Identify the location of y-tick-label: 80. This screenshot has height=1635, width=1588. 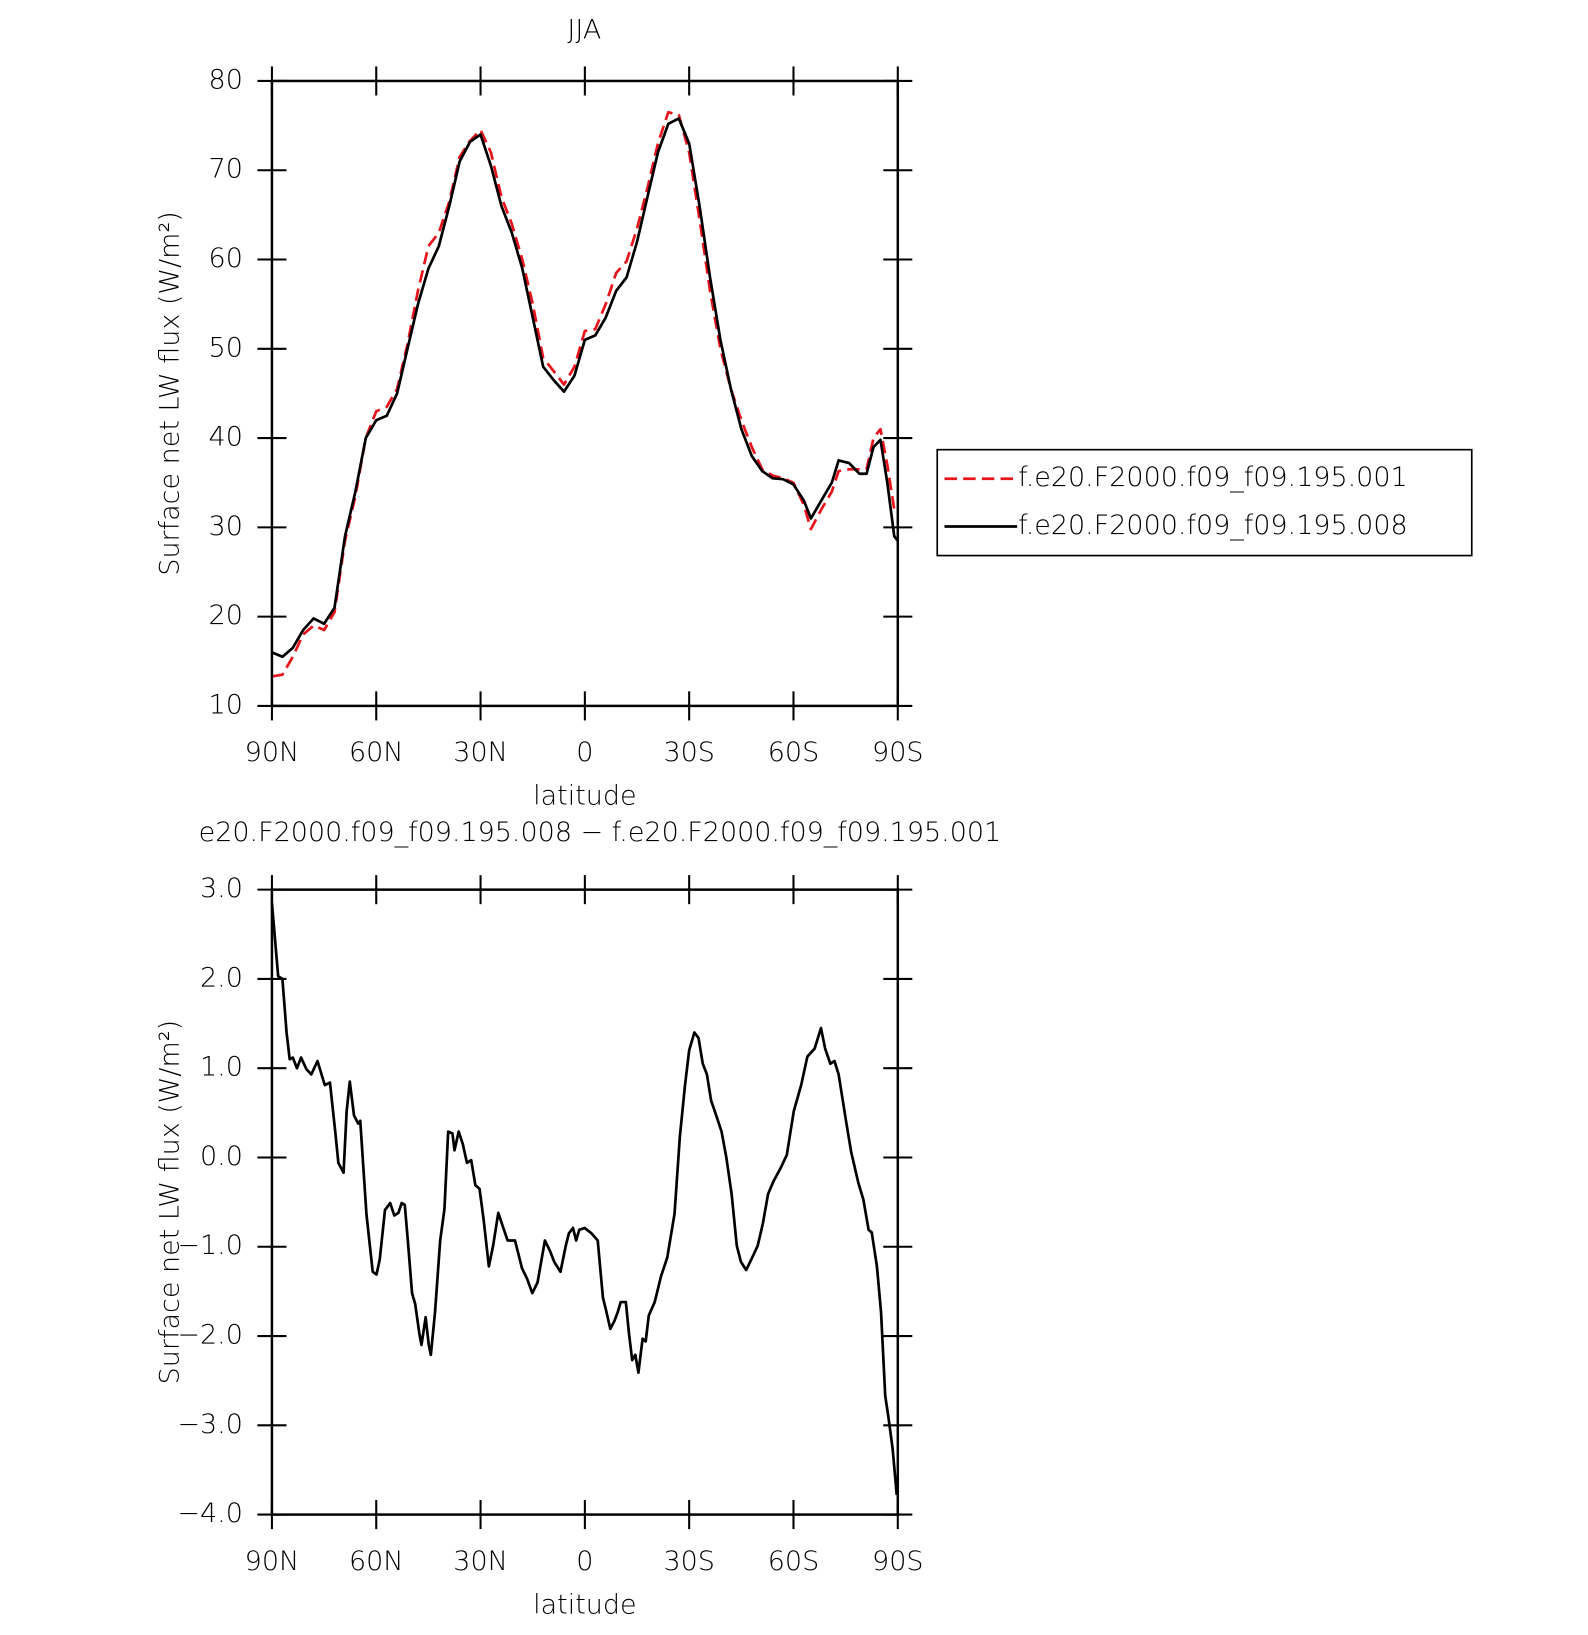
(226, 79).